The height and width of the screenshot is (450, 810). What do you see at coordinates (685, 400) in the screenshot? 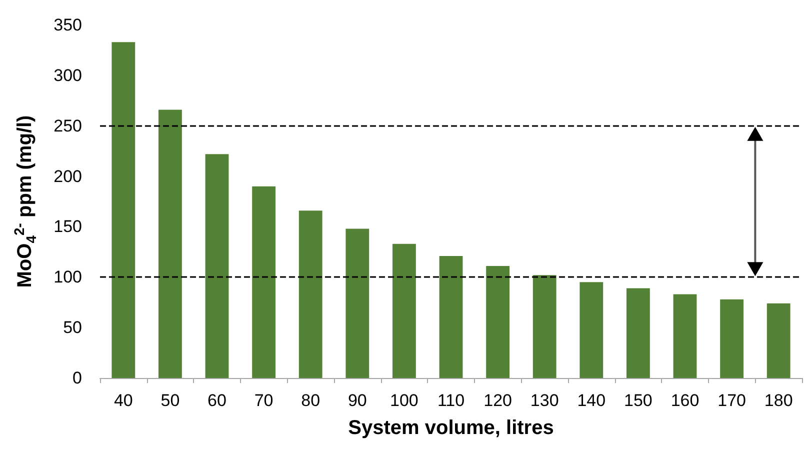
I see `x-tick-label: 160` at bounding box center [685, 400].